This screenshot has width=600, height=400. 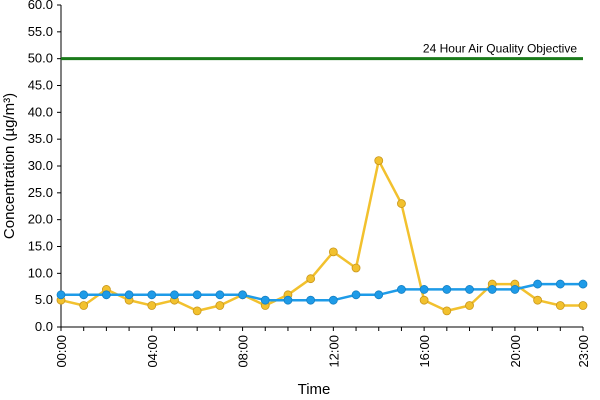 What do you see at coordinates (40, 31) in the screenshot?
I see `y-tick-label: 55.0` at bounding box center [40, 31].